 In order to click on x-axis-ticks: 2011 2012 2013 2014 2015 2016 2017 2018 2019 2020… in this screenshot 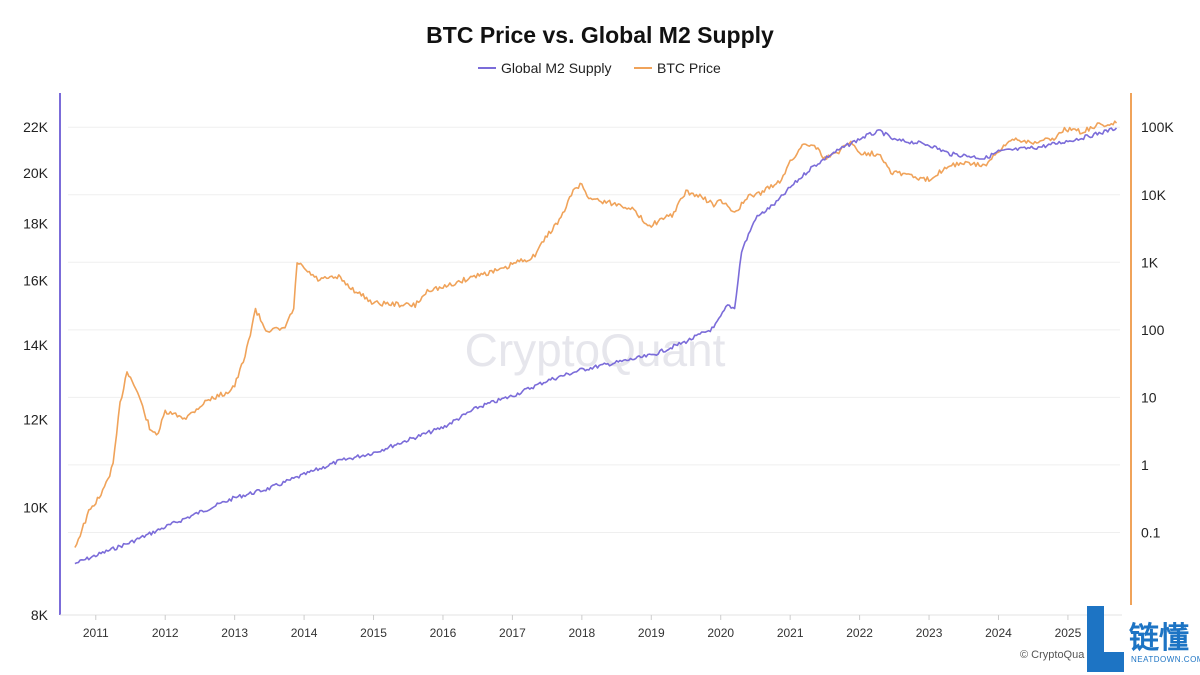, I will do `click(582, 627)`.